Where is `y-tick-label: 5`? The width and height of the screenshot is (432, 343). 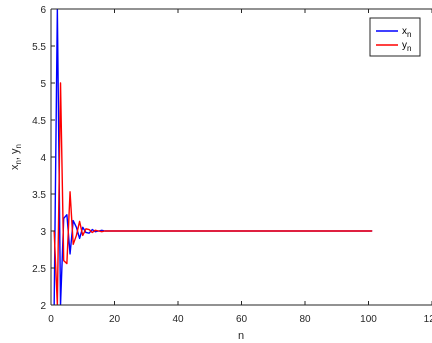 y-tick-label: 5 is located at coordinates (43, 84).